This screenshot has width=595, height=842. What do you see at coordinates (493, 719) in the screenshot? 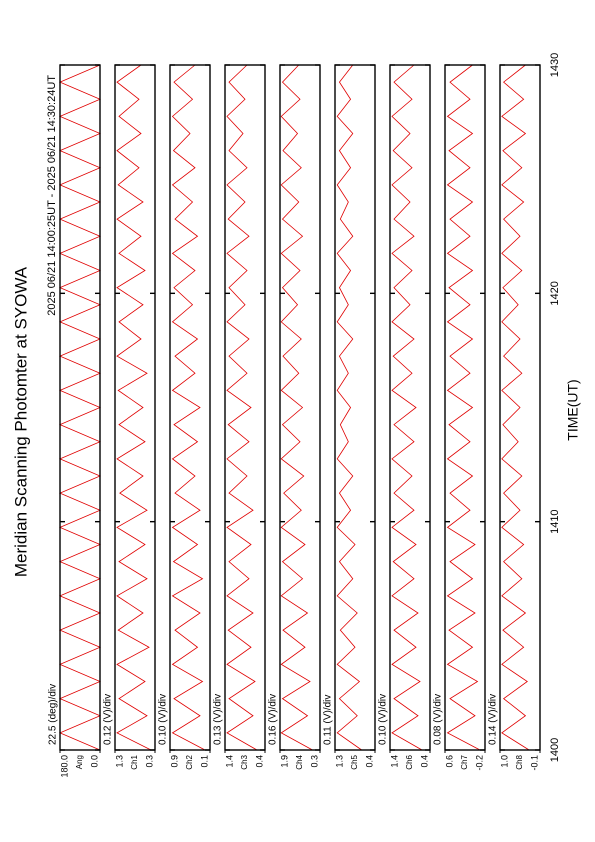
I see `scale-label: 0.14 (V)/div` at bounding box center [493, 719].